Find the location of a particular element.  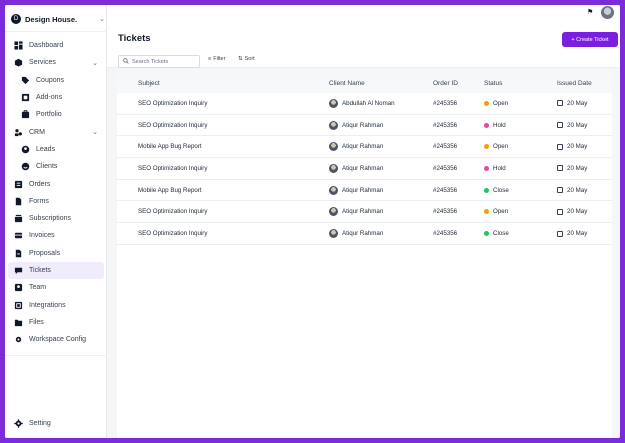

sidebar-item-clients: Clients is located at coordinates (56, 166).